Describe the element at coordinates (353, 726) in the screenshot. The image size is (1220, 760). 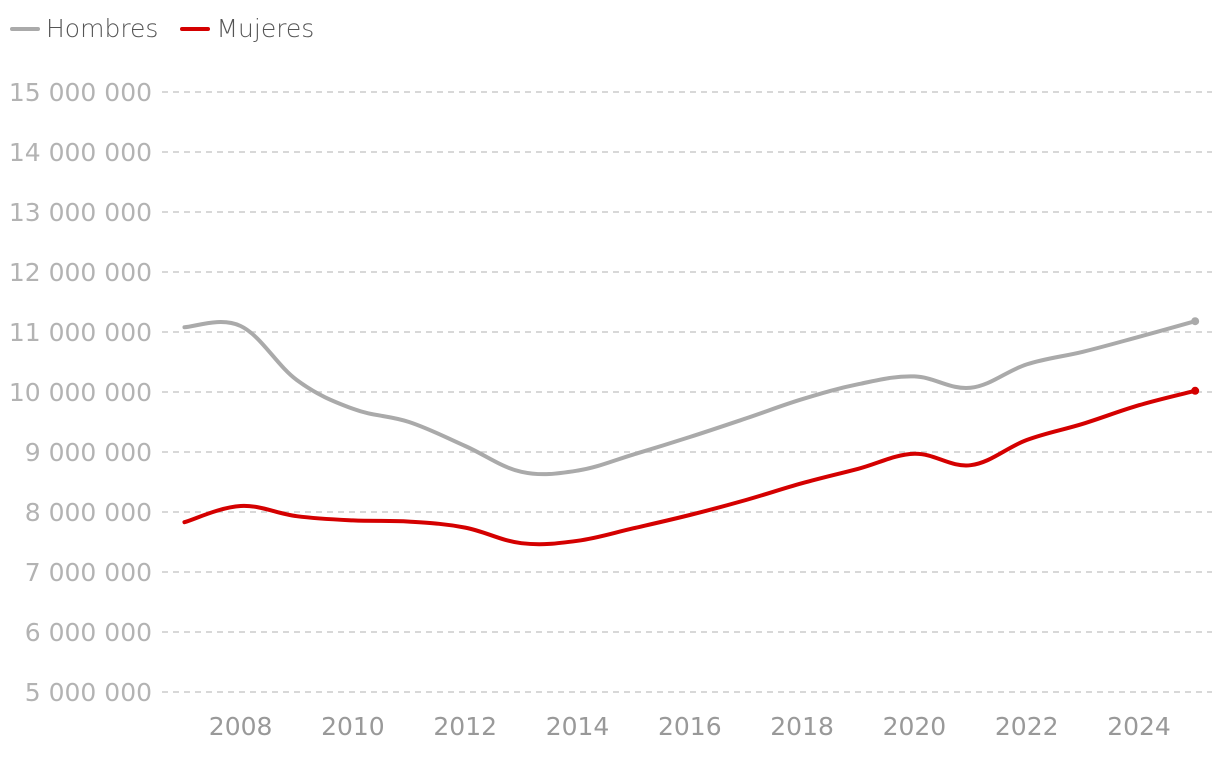
I see `x-tick-label: 2010` at that location.